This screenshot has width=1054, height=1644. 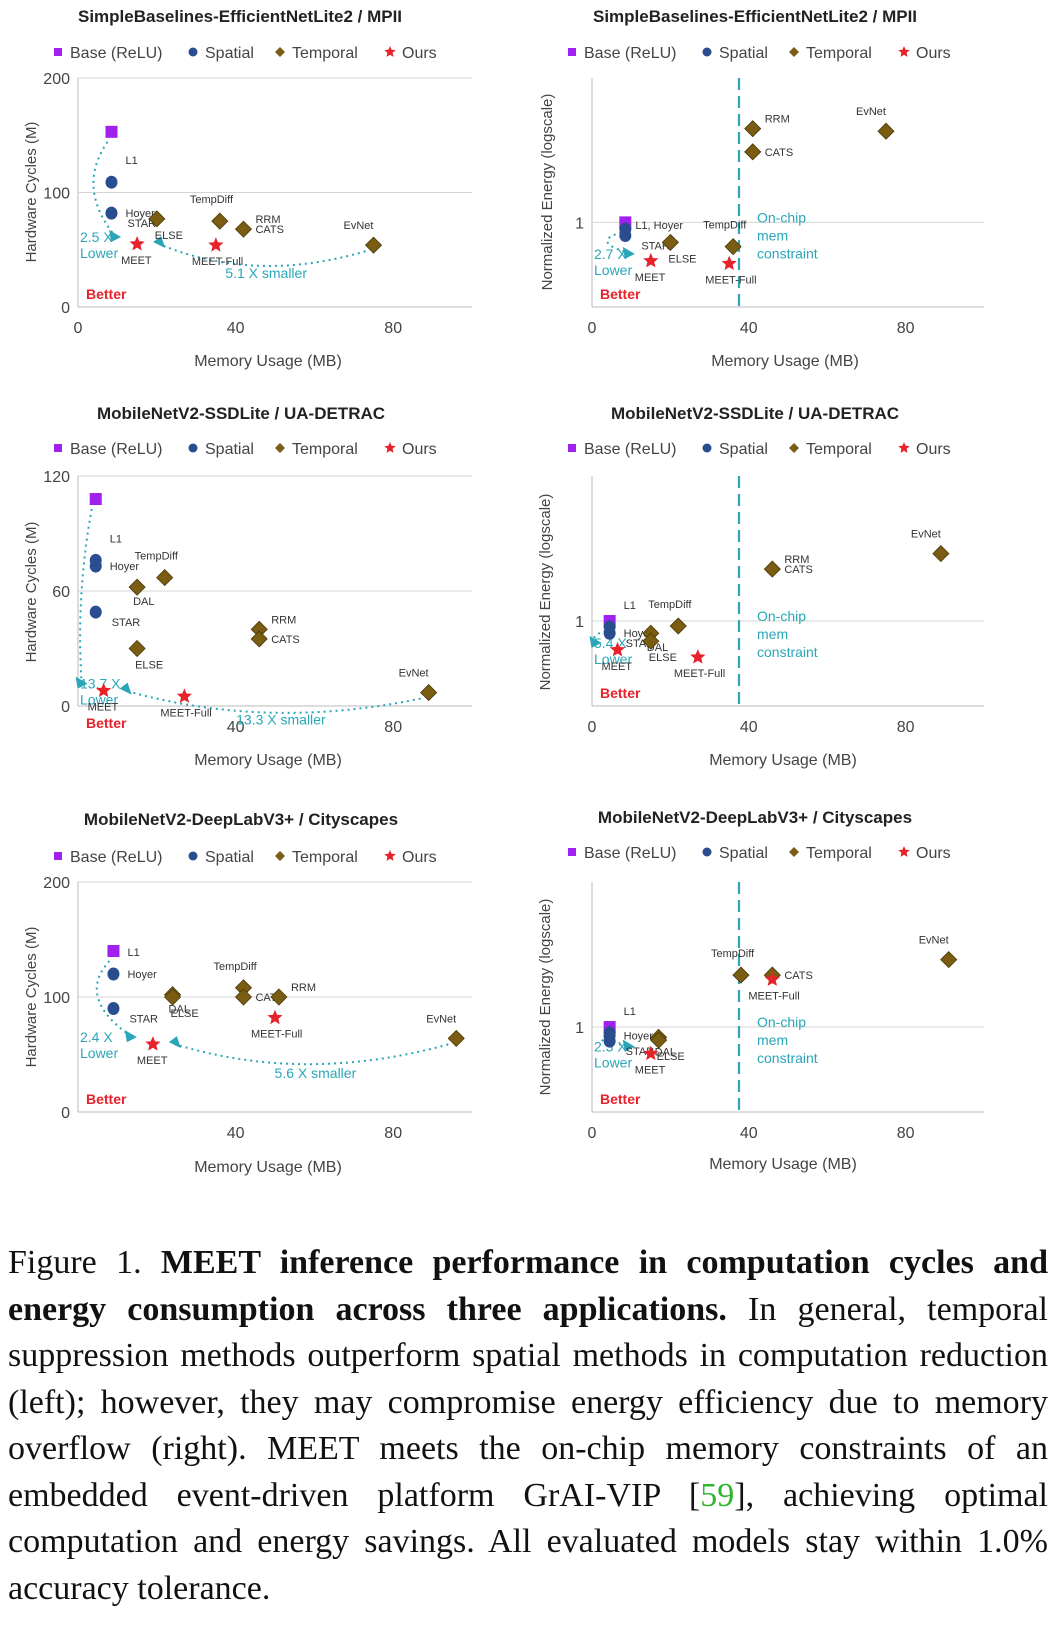 I want to click on citation-link: 59, so click(x=717, y=1495).